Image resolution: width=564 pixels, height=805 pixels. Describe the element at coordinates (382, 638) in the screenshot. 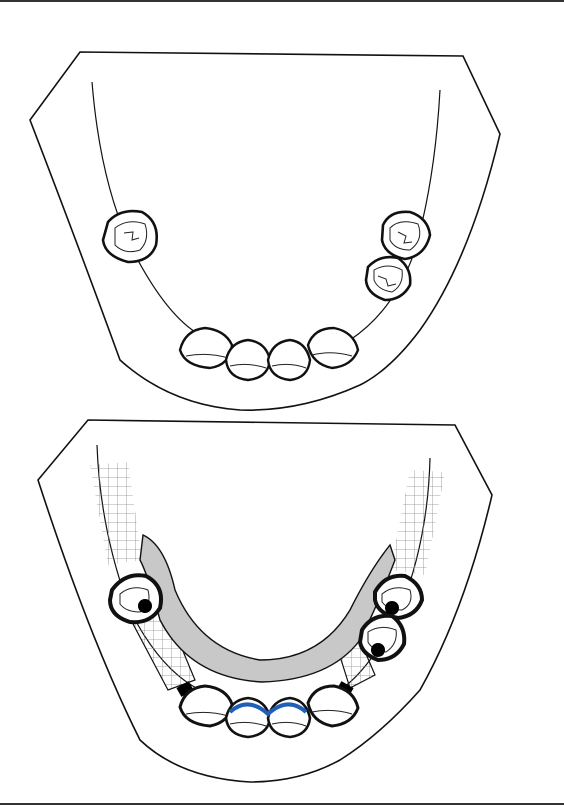

I see `clasp-right-premolar` at that location.